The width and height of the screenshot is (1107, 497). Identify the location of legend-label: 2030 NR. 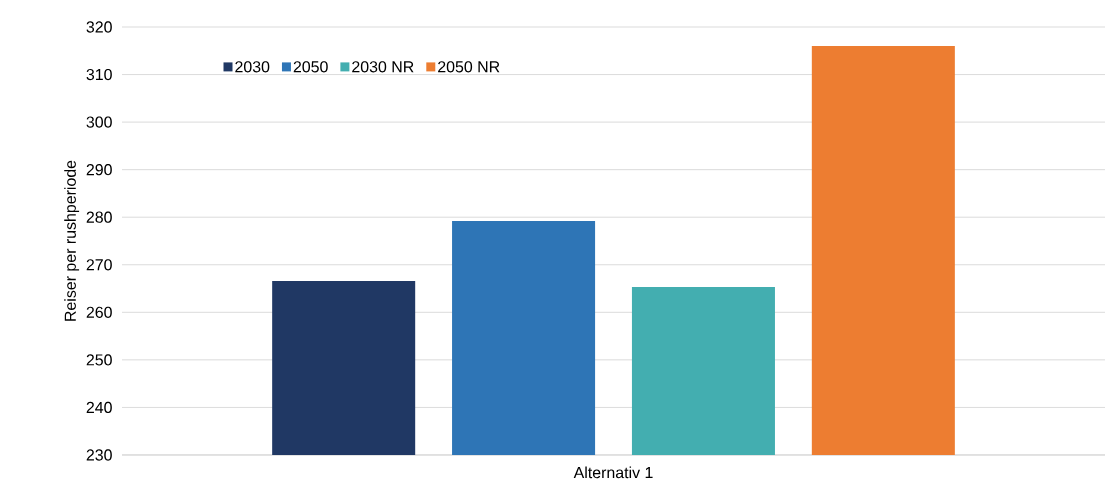
(383, 67).